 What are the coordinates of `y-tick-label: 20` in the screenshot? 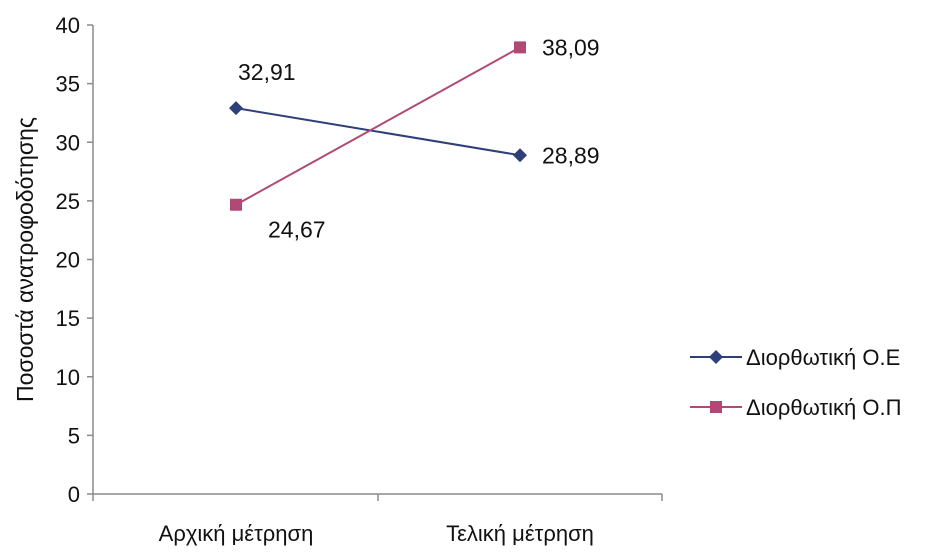 It's located at (68, 260).